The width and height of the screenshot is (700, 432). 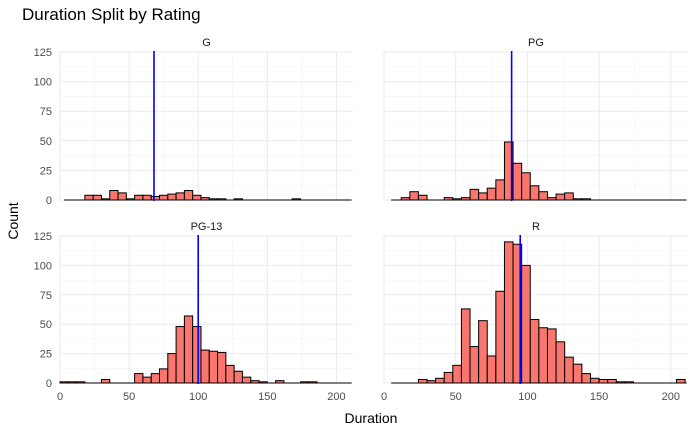 I want to click on panel-label: G, so click(x=206, y=43).